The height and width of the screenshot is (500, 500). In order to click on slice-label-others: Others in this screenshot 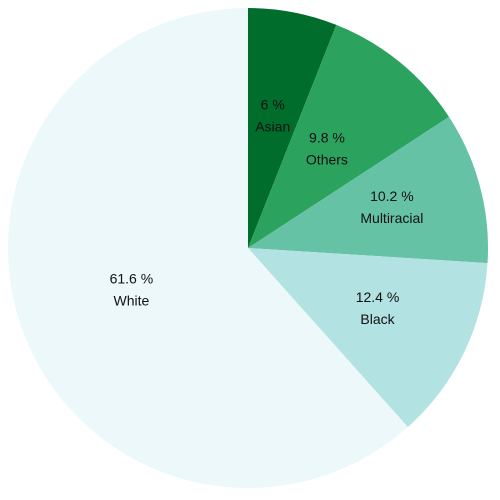, I will do `click(327, 159)`.